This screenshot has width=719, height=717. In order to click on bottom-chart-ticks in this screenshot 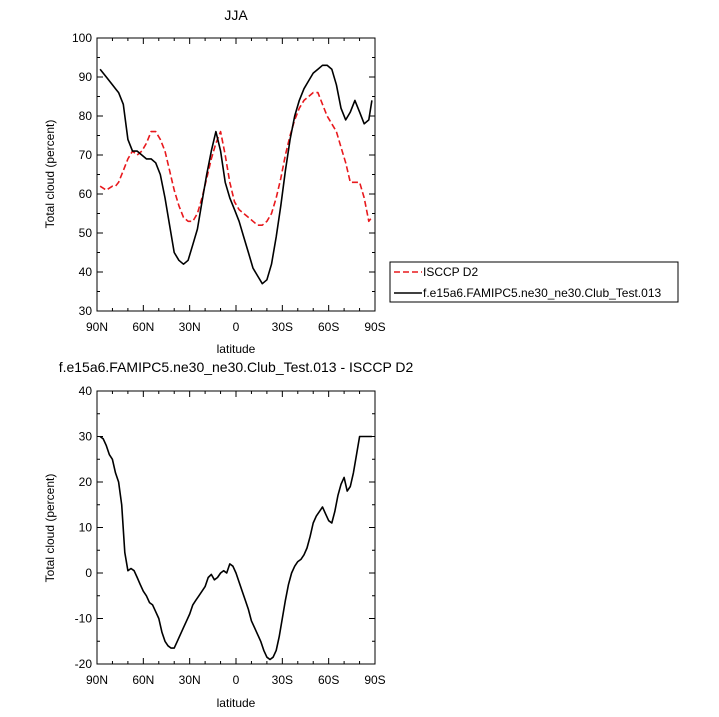, I will do `click(236, 527)`.